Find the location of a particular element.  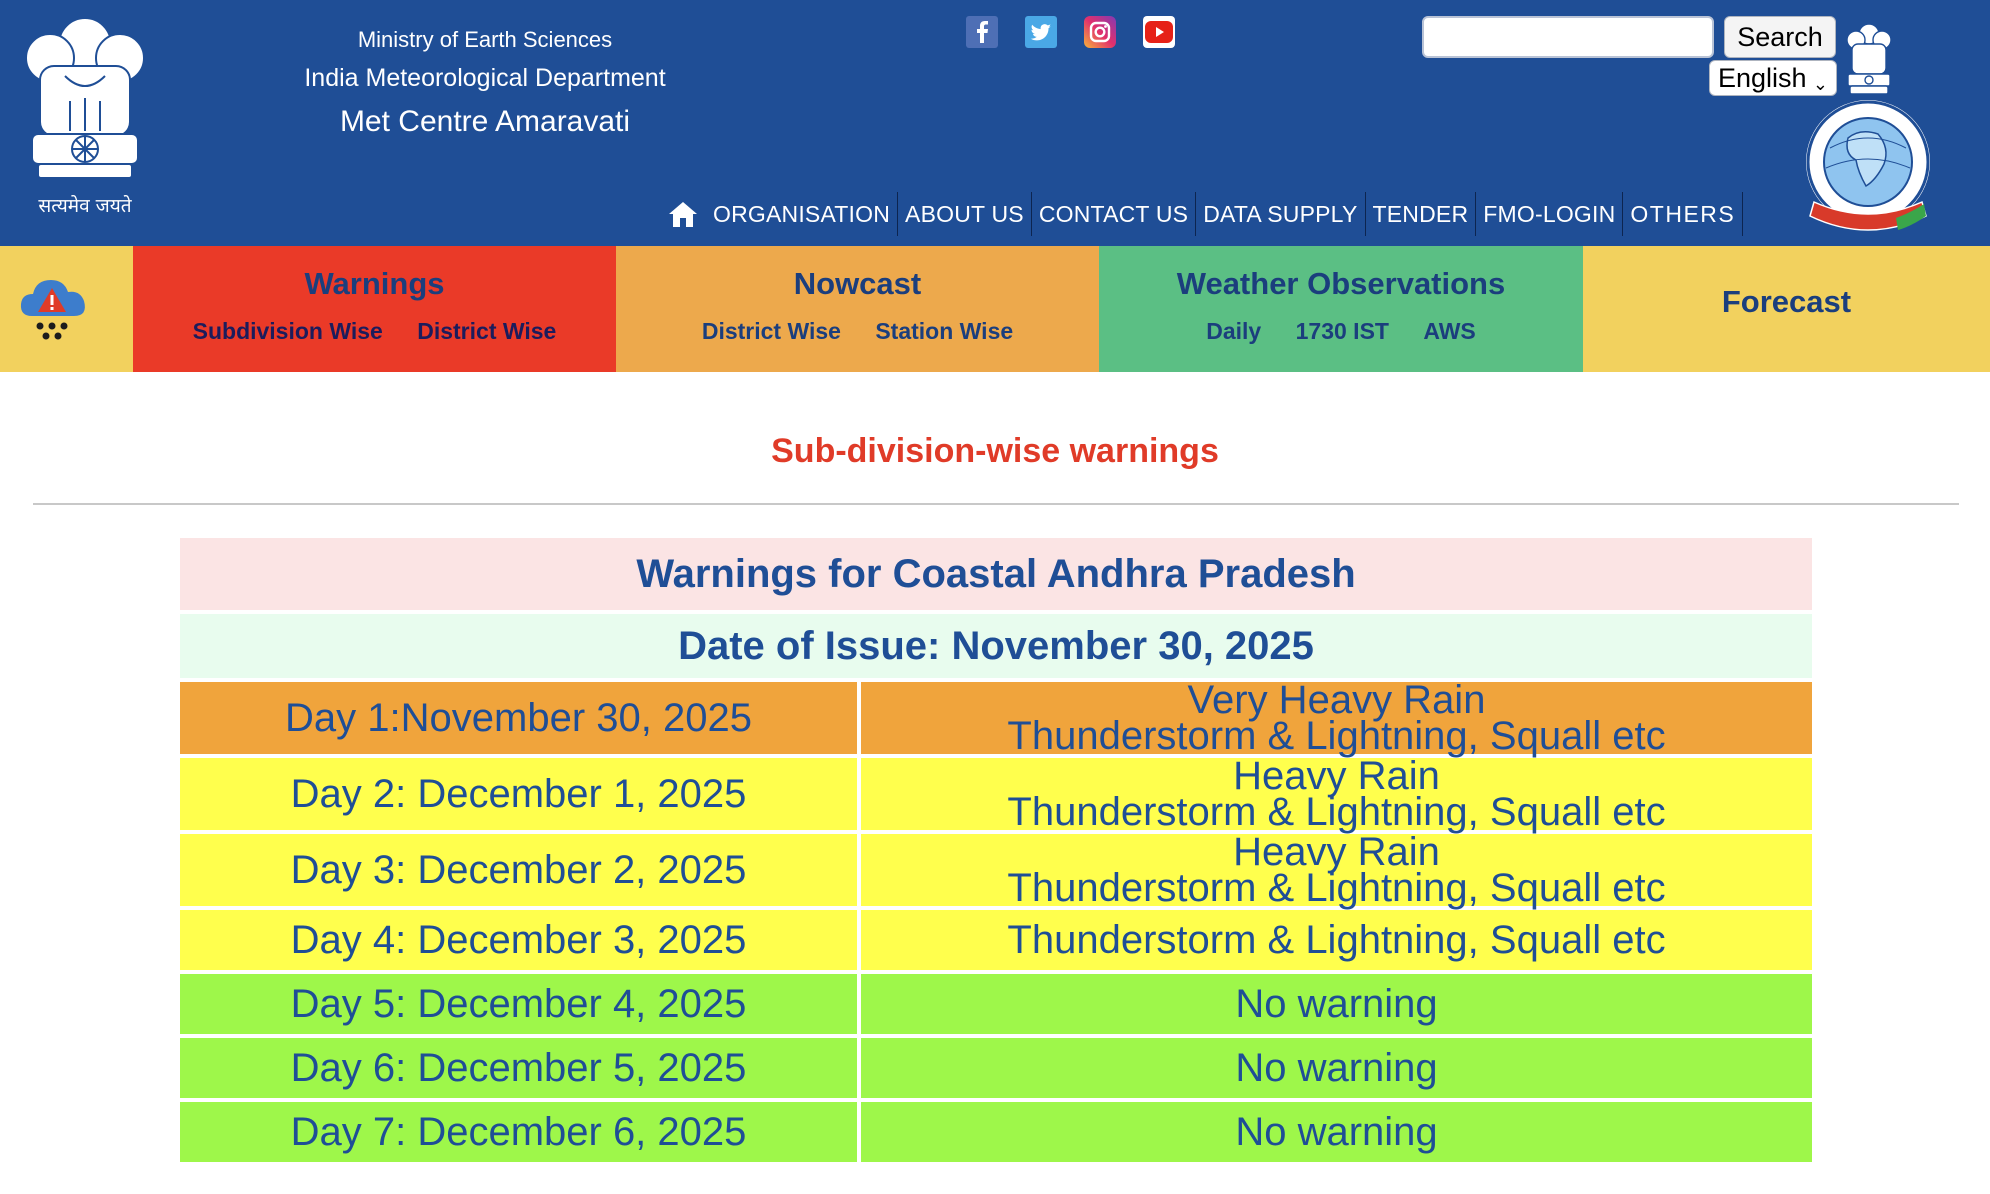

tab-forecast: Forecast is located at coordinates (1786, 309).